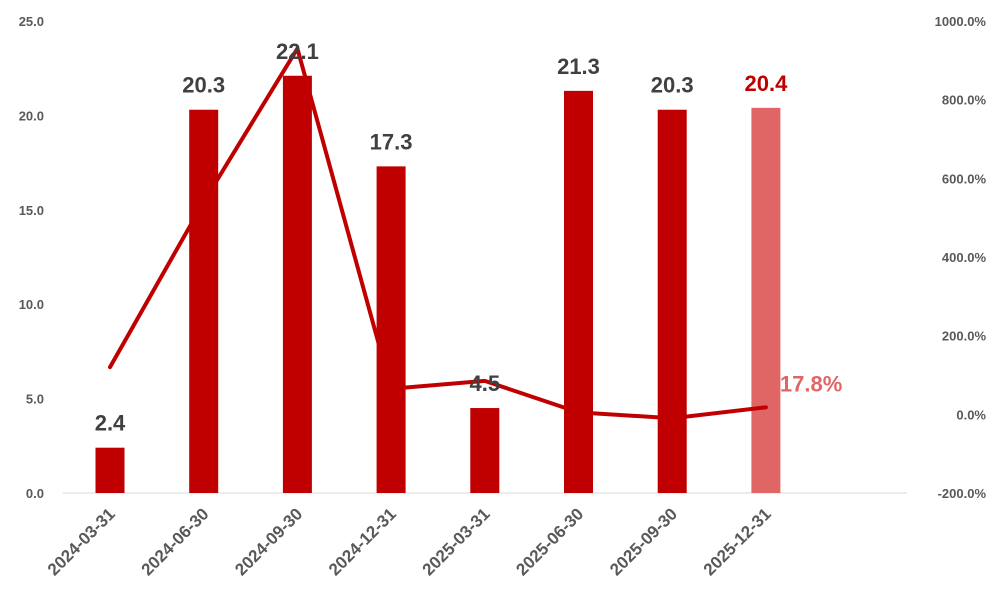  Describe the element at coordinates (549, 541) in the screenshot. I see `x-tick-label: 2025-06-30` at that location.